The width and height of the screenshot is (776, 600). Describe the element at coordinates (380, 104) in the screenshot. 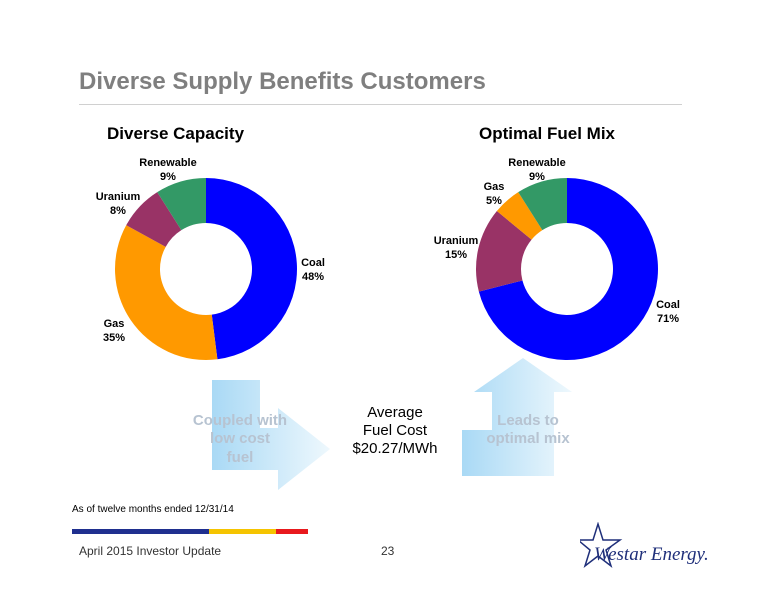

I see `title-divider` at that location.